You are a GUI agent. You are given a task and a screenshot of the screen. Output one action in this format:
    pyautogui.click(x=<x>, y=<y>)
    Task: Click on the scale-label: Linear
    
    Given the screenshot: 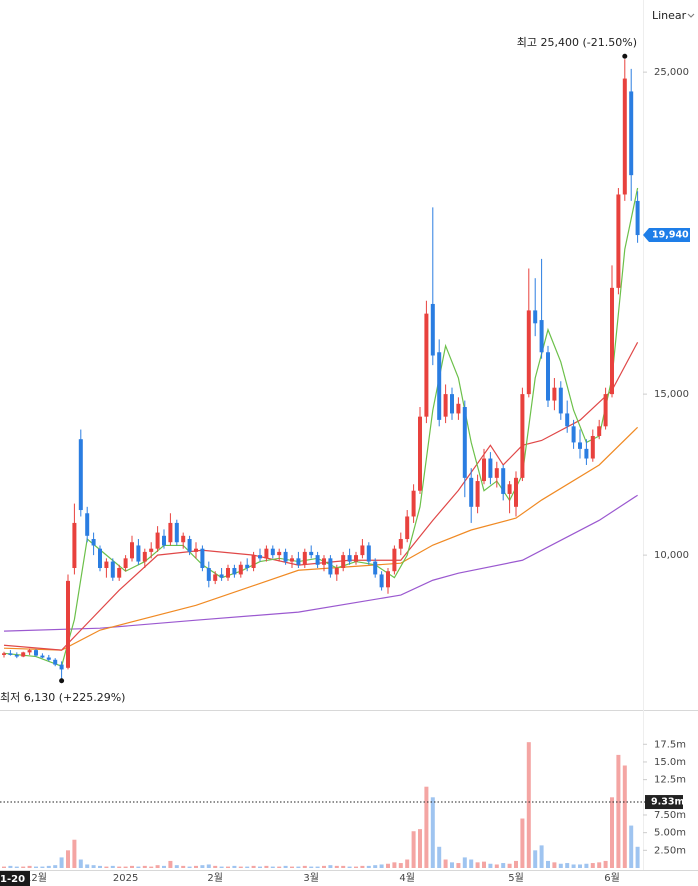 What is the action you would take?
    pyautogui.click(x=669, y=15)
    